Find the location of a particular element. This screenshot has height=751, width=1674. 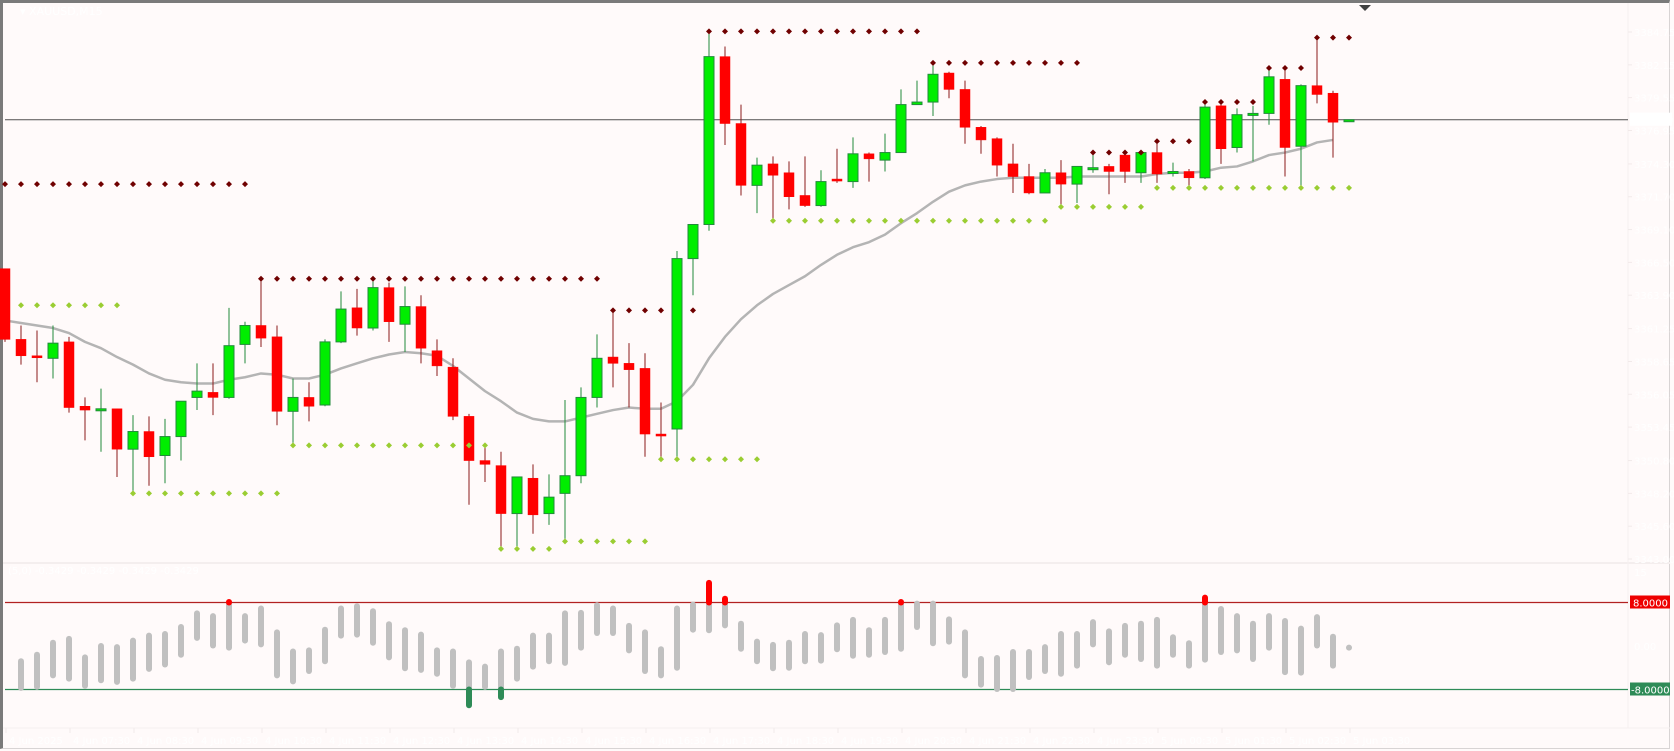

price-axis-label: 3379.55 is located at coordinates (1654, 99).